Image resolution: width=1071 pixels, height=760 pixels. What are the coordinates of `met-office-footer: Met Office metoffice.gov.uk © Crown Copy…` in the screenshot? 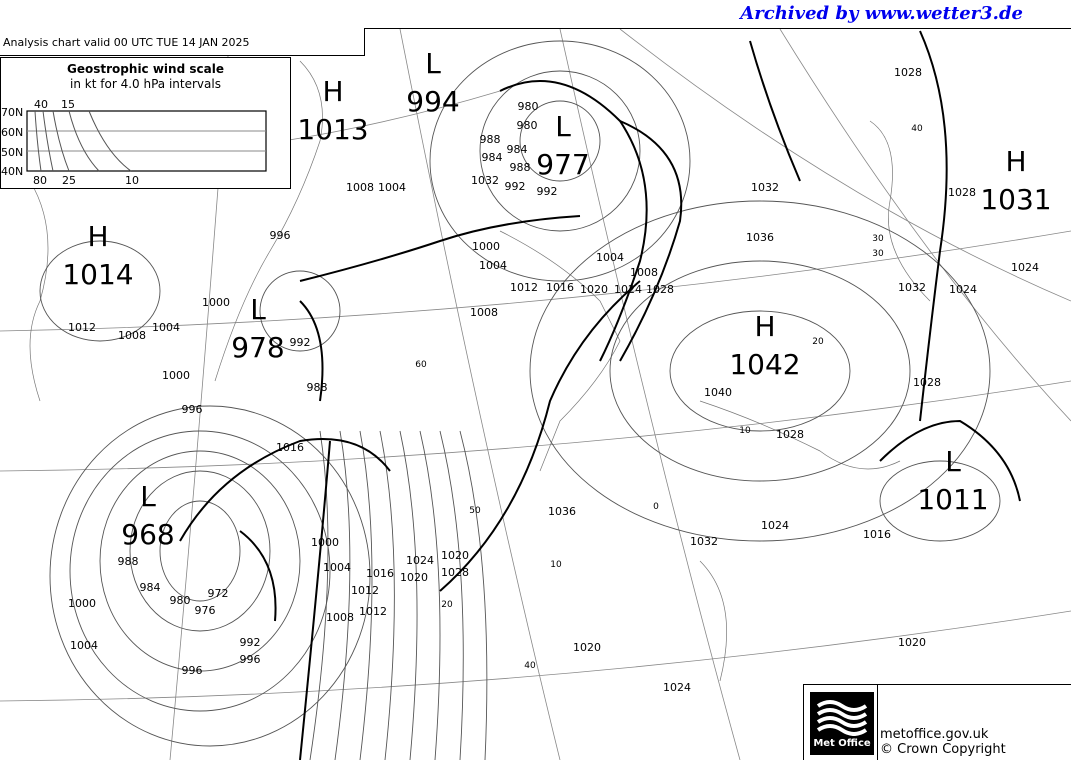 It's located at (937, 722).